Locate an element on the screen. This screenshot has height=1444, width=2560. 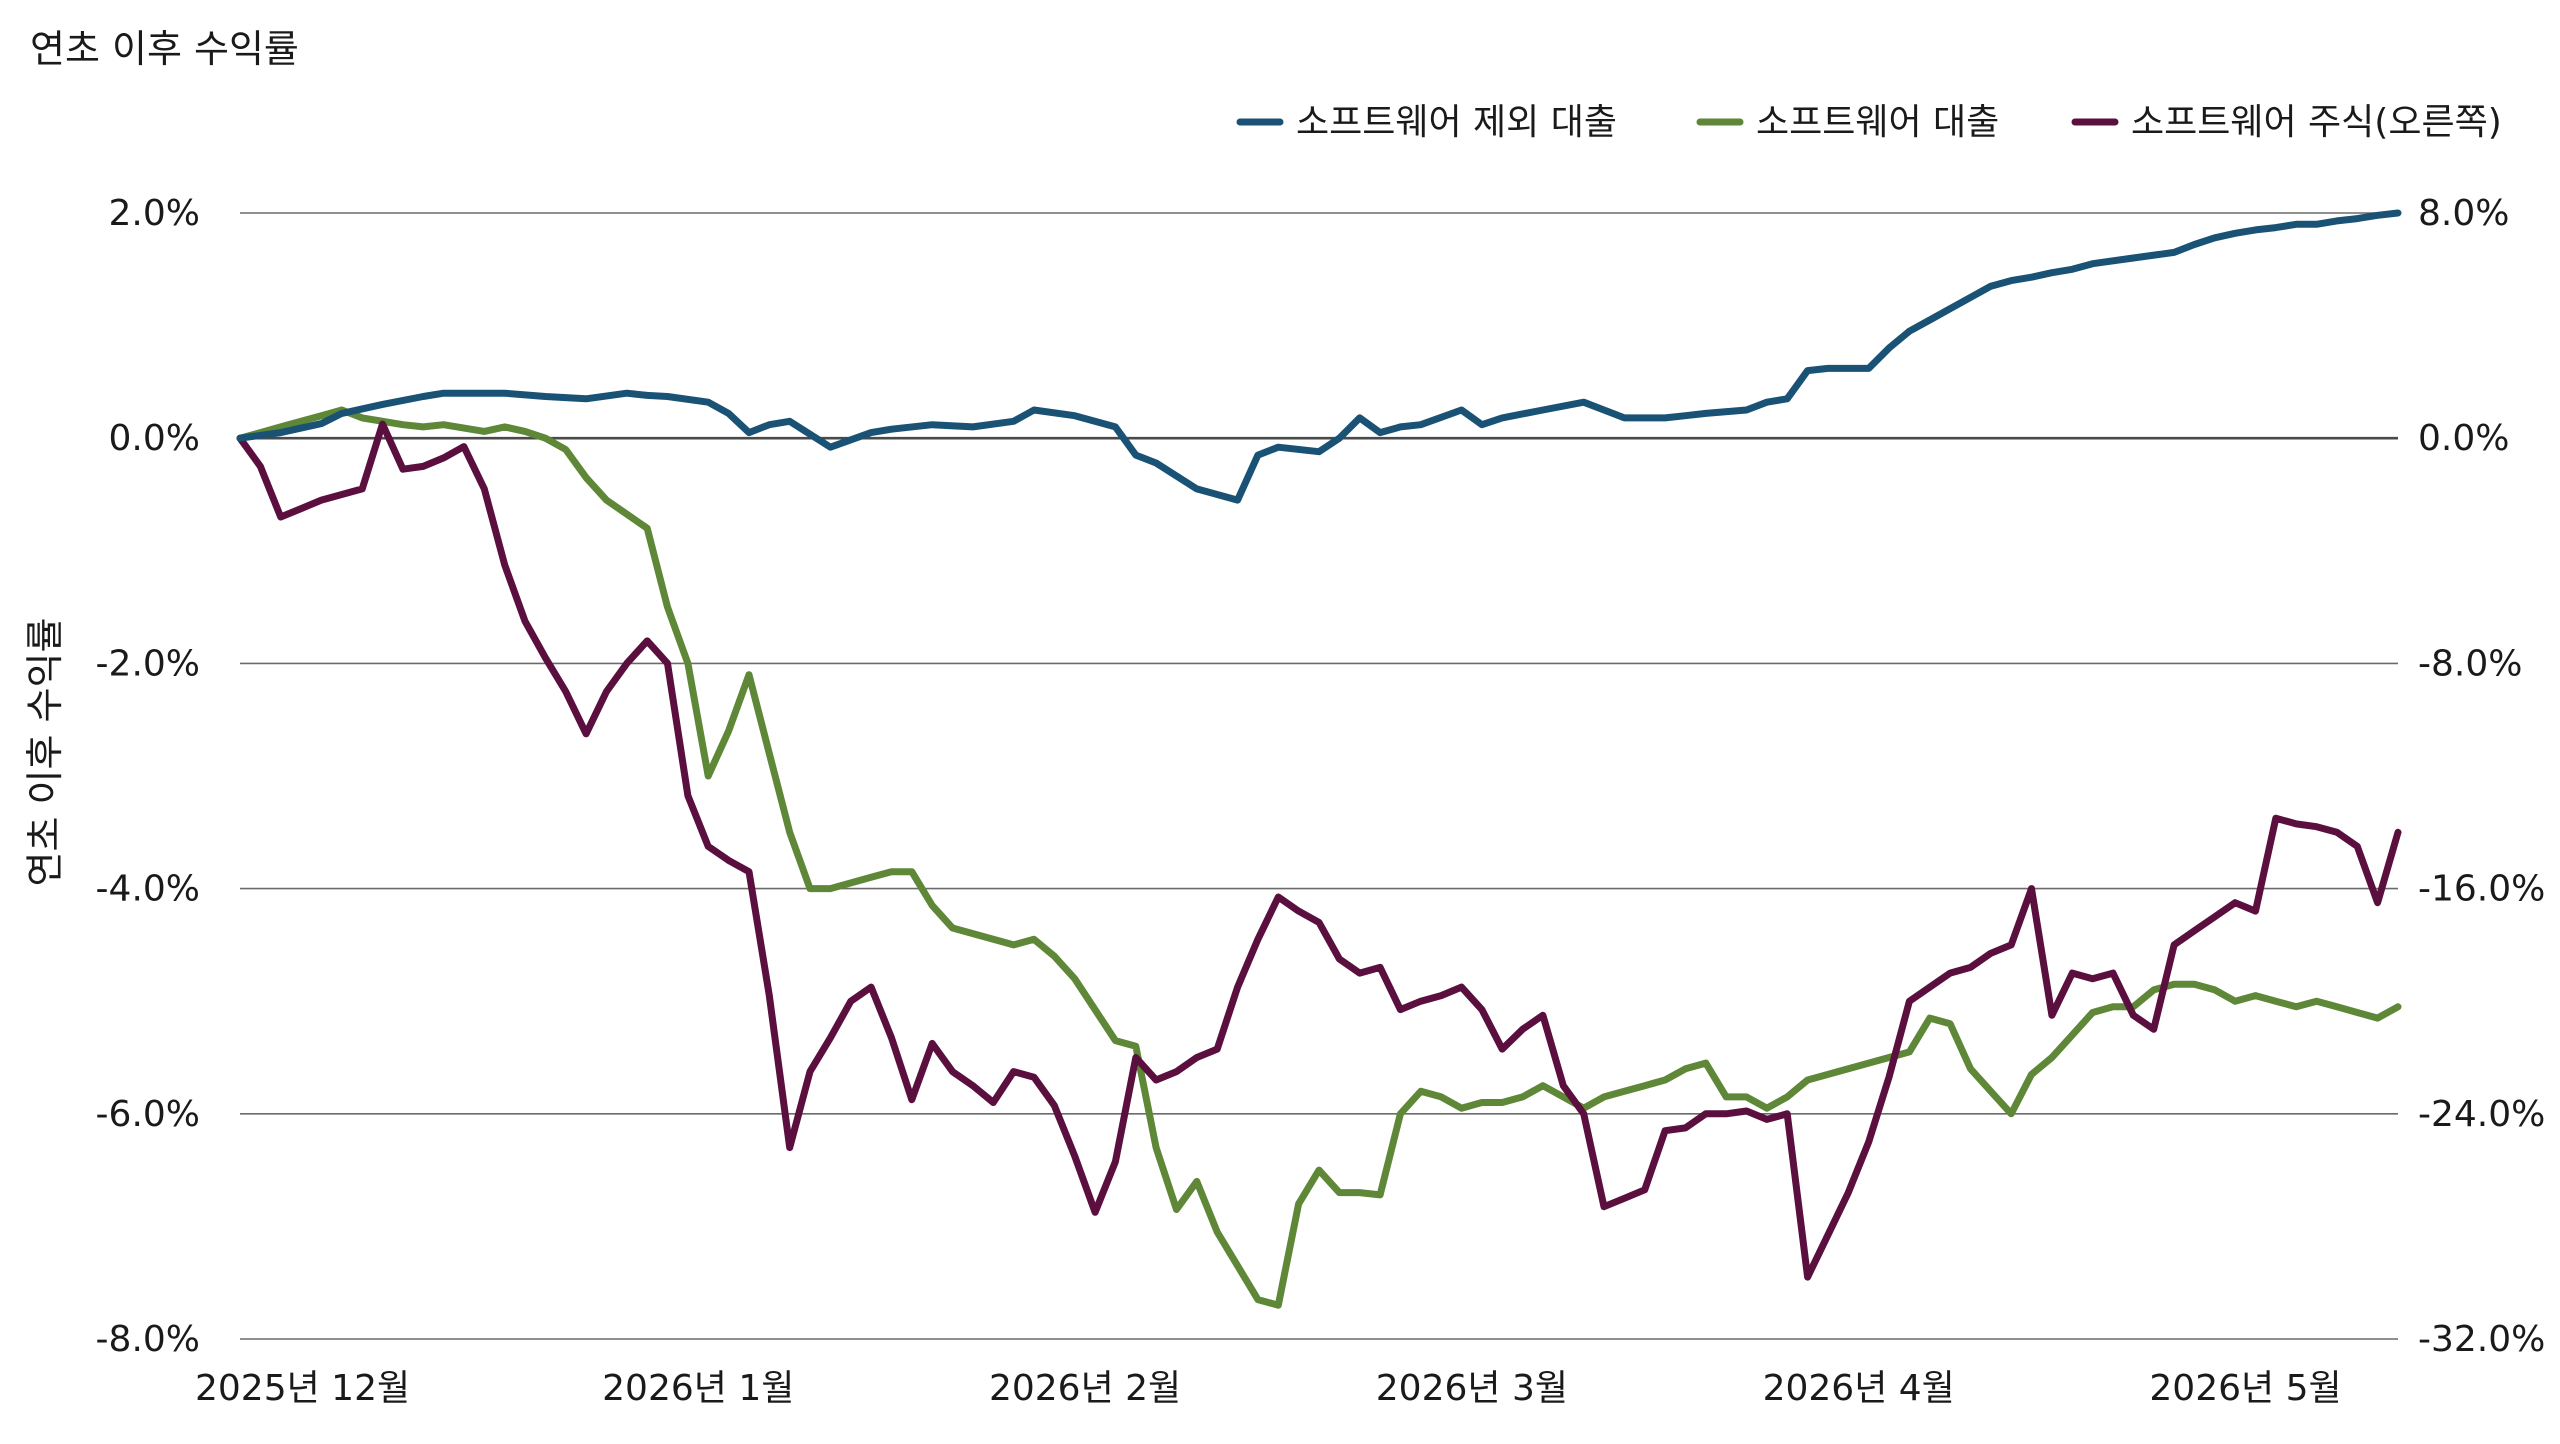
left-tick-label: -8.0% is located at coordinates (148, 1339).